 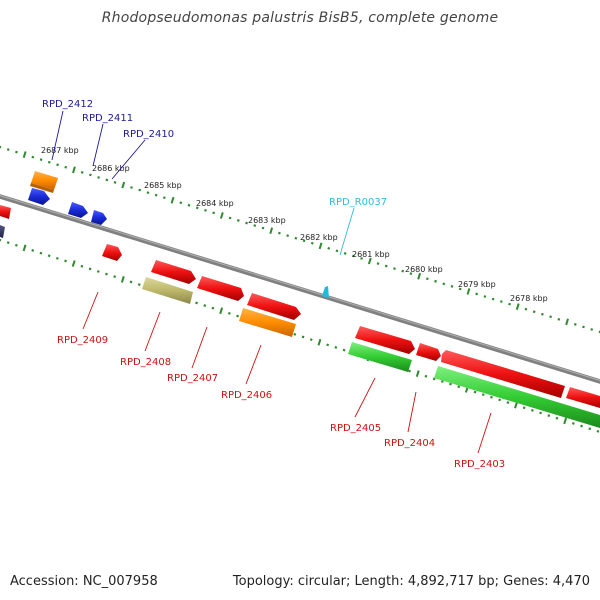 What do you see at coordinates (246, 395) in the screenshot?
I see `gene-label: RPD_2406` at bounding box center [246, 395].